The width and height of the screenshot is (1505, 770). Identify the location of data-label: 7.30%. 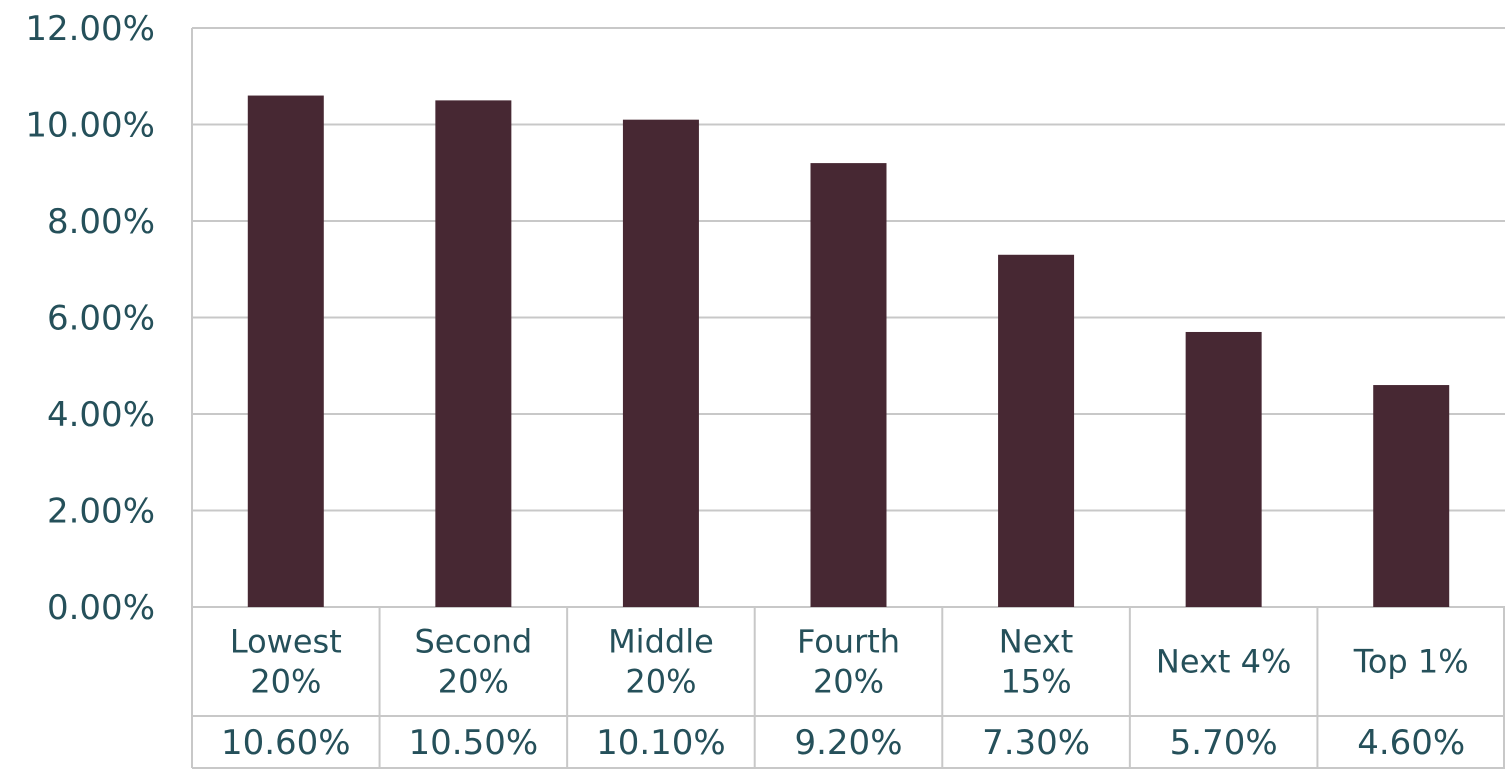
(1036, 743).